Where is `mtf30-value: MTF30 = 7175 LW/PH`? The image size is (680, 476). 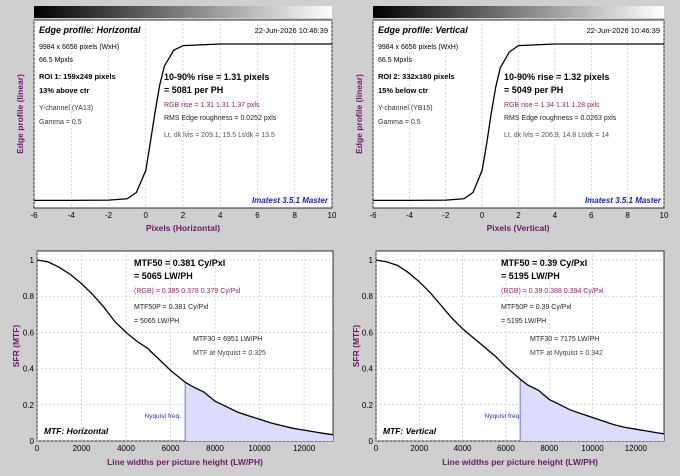 mtf30-value: MTF30 = 7175 LW/PH is located at coordinates (564, 339).